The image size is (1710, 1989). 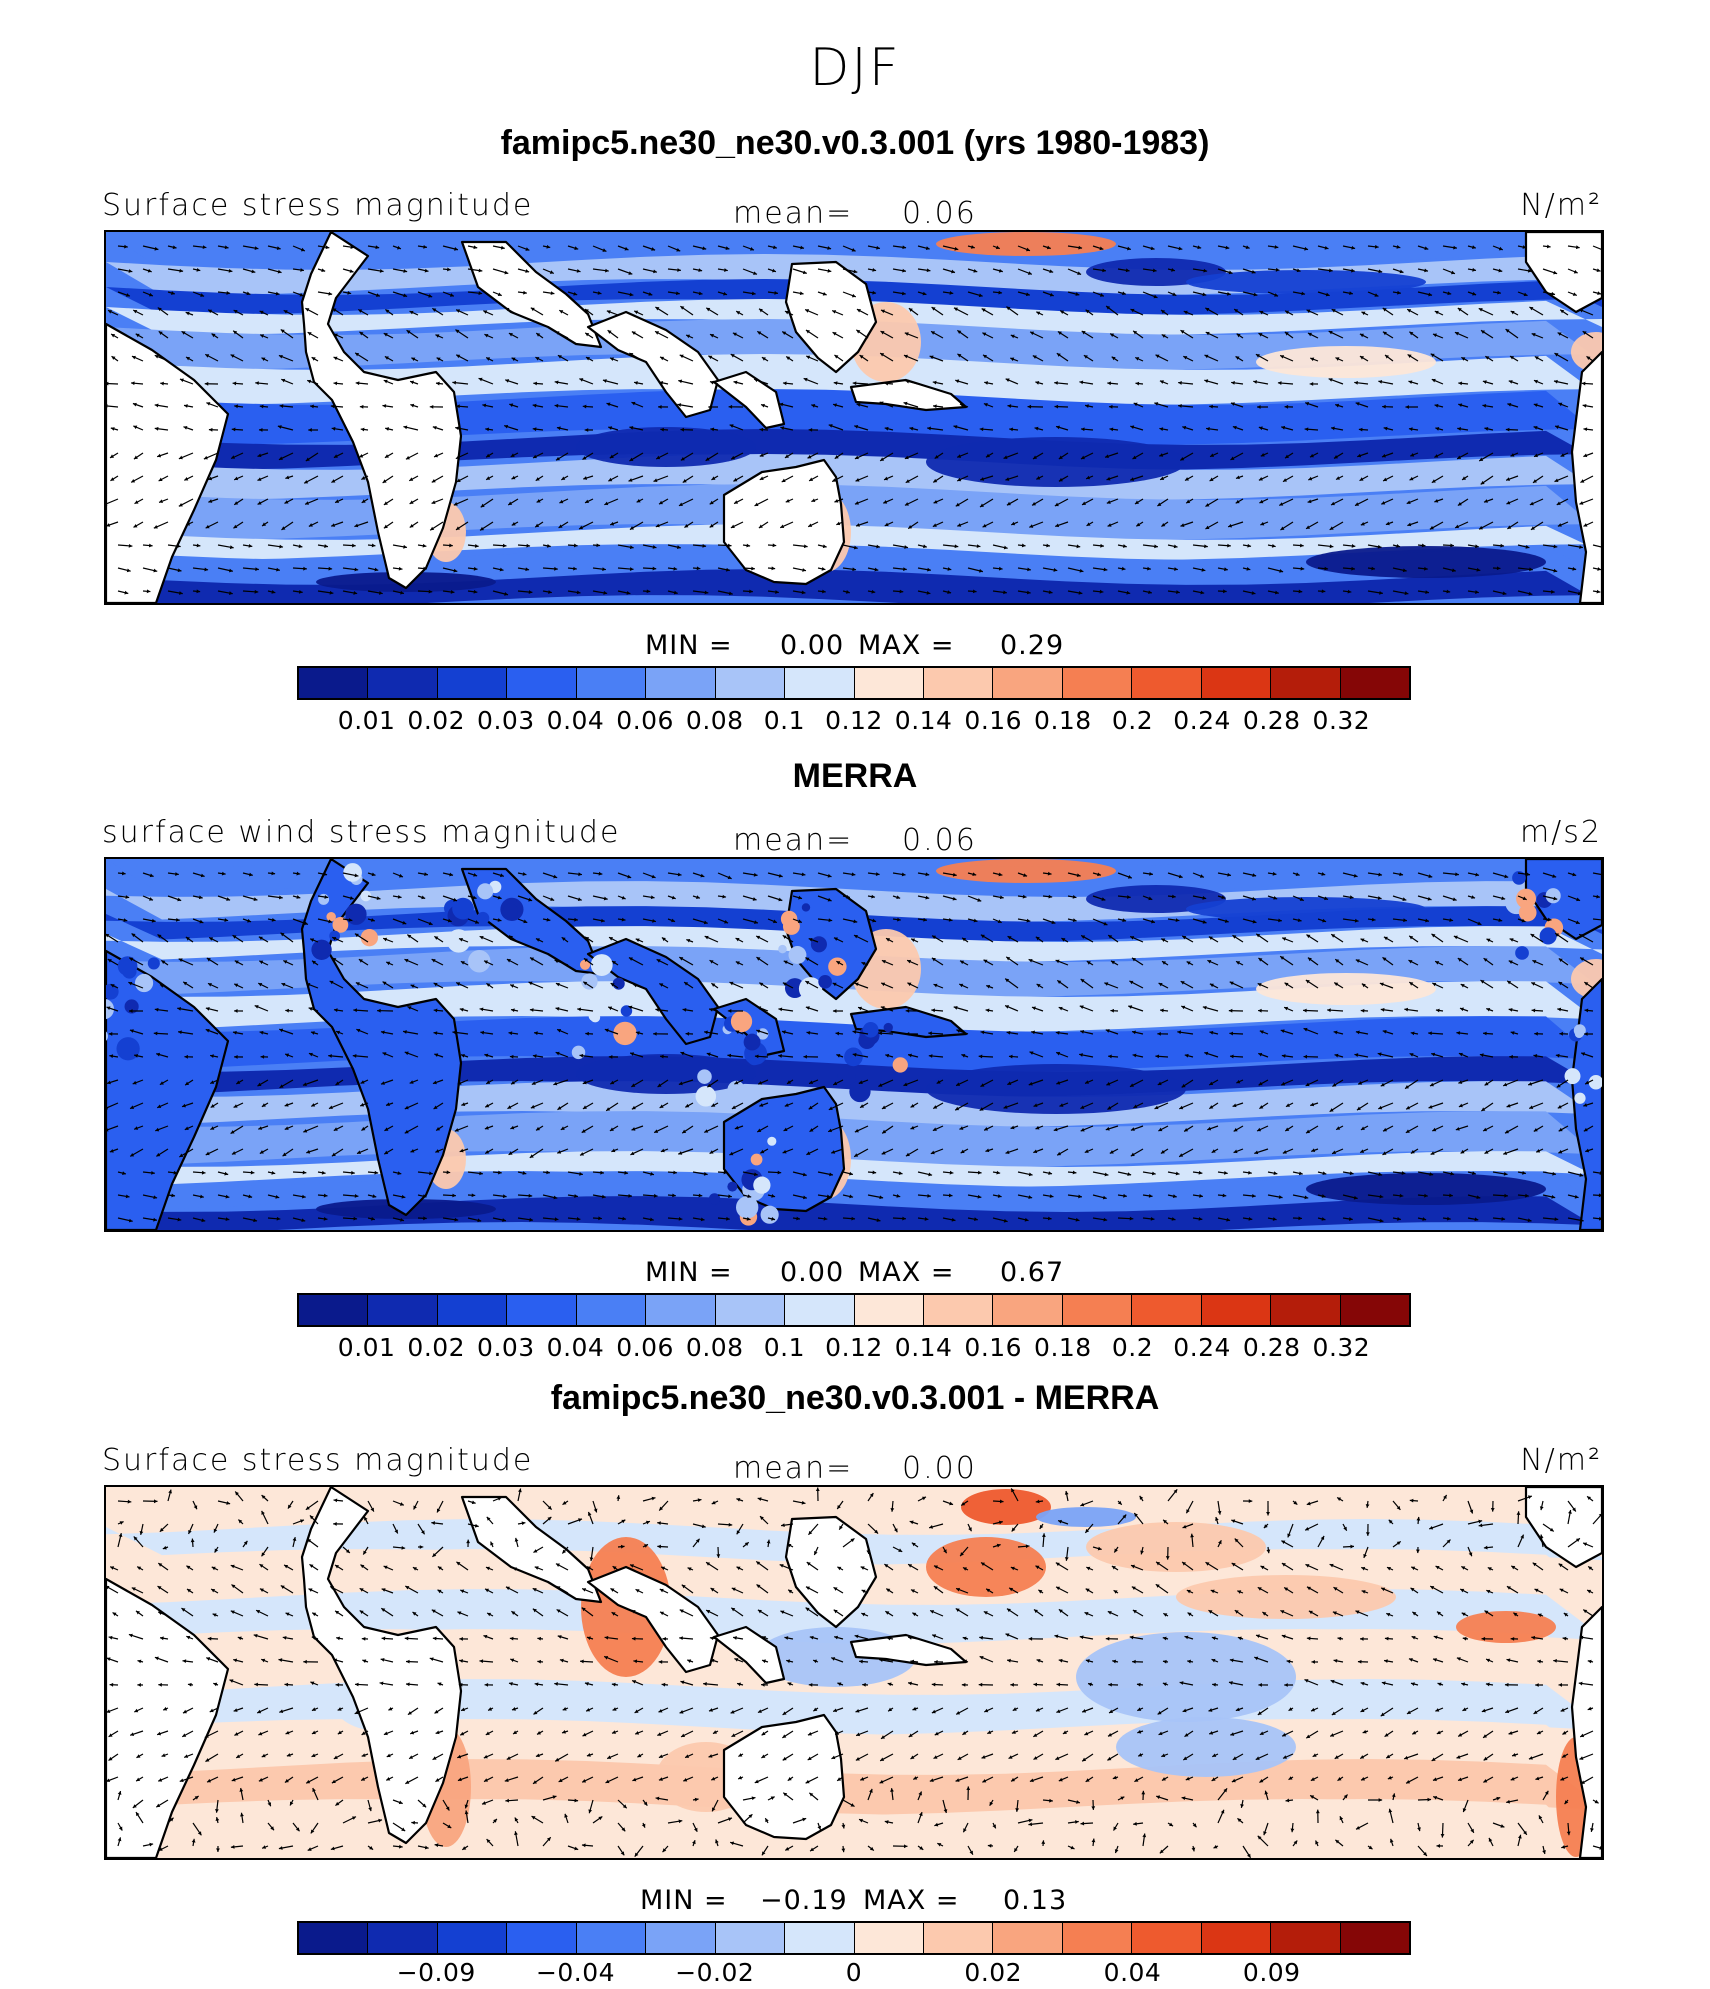 What do you see at coordinates (168, 462) in the screenshot?
I see `continent` at bounding box center [168, 462].